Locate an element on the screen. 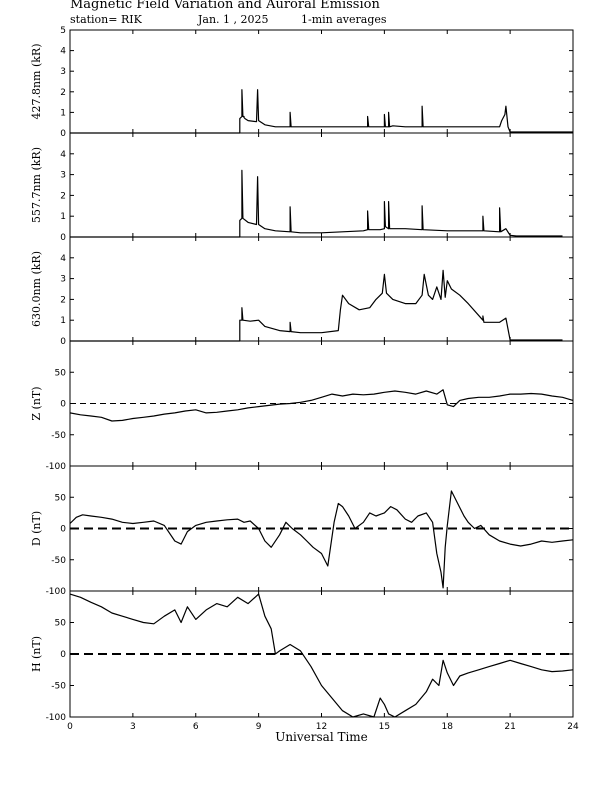  xtick-label: 6 is located at coordinates (196, 727).